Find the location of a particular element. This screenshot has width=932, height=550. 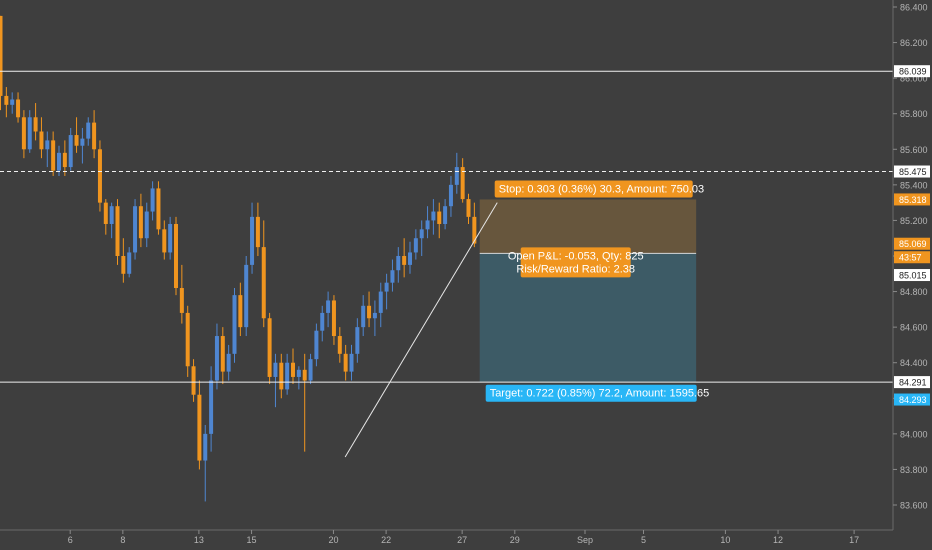

time-tick-label: 17 is located at coordinates (854, 540).